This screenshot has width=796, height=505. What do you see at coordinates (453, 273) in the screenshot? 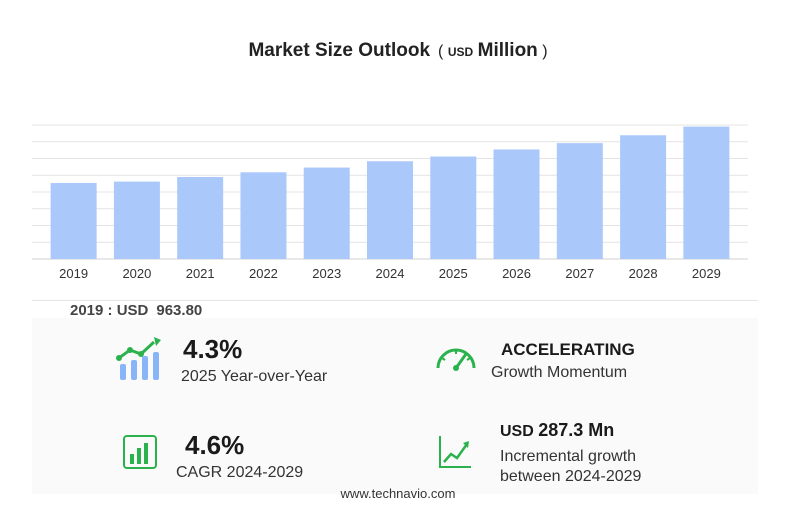
I see `x-tick-label: 2025` at bounding box center [453, 273].